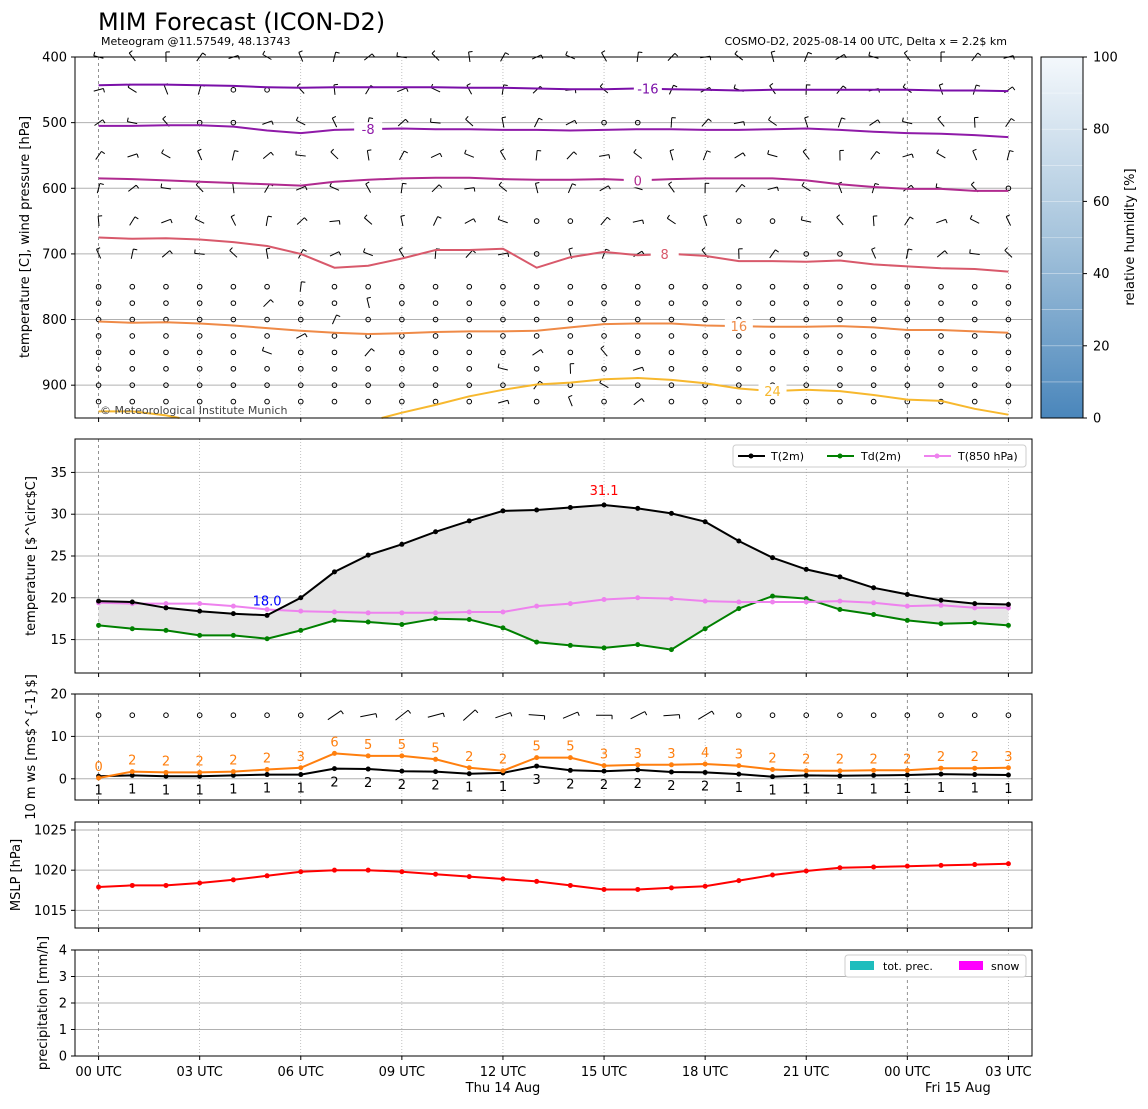  I want to click on xtick-label: 18 UTC, so click(705, 1072).